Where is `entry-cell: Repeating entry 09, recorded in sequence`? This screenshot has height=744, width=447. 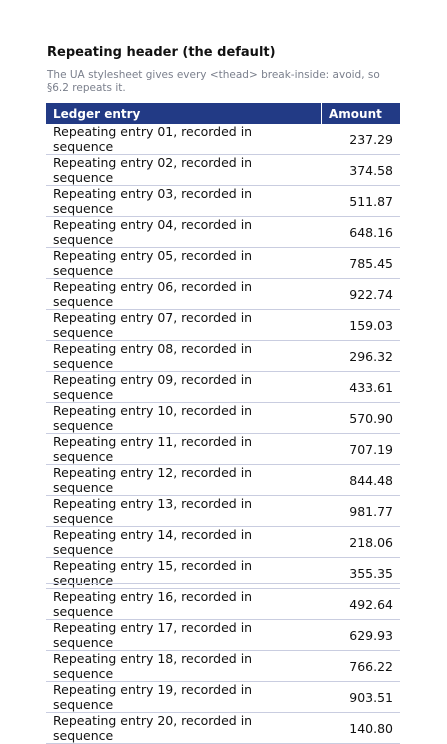
entry-cell: Repeating entry 09, recorded in sequence is located at coordinates (184, 387).